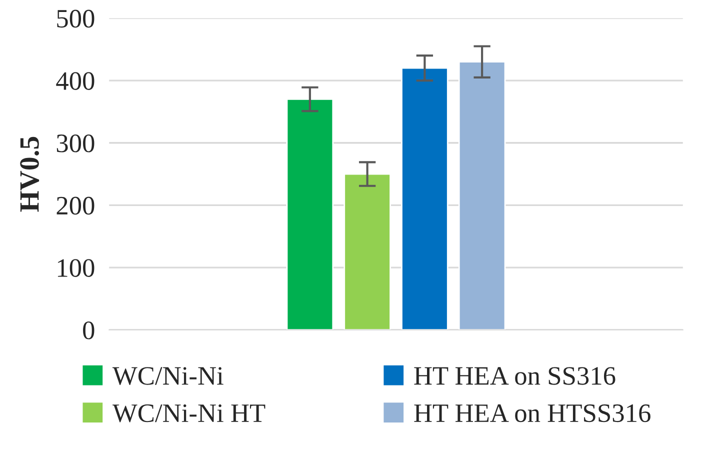  What do you see at coordinates (532, 413) in the screenshot?
I see `legend-label: HT HEA on HTSS316` at bounding box center [532, 413].